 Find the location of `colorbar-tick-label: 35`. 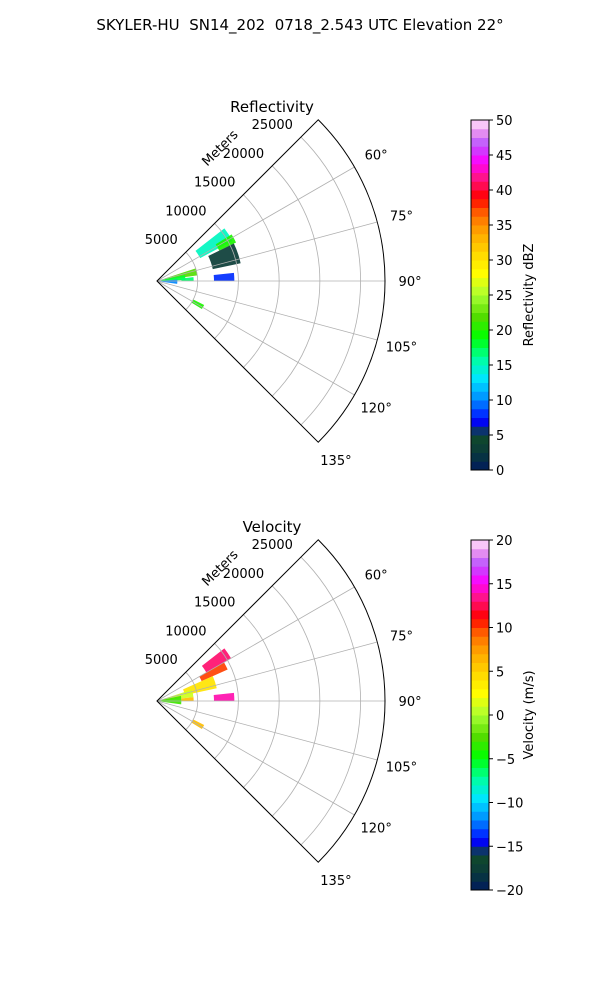

colorbar-tick-label: 35 is located at coordinates (504, 226).